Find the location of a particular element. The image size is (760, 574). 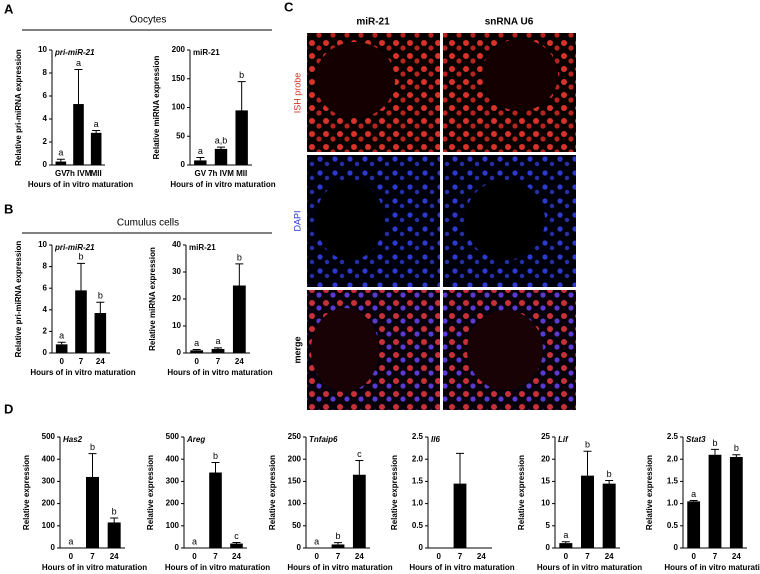

y-tick-label: 20 is located at coordinates (176, 298).